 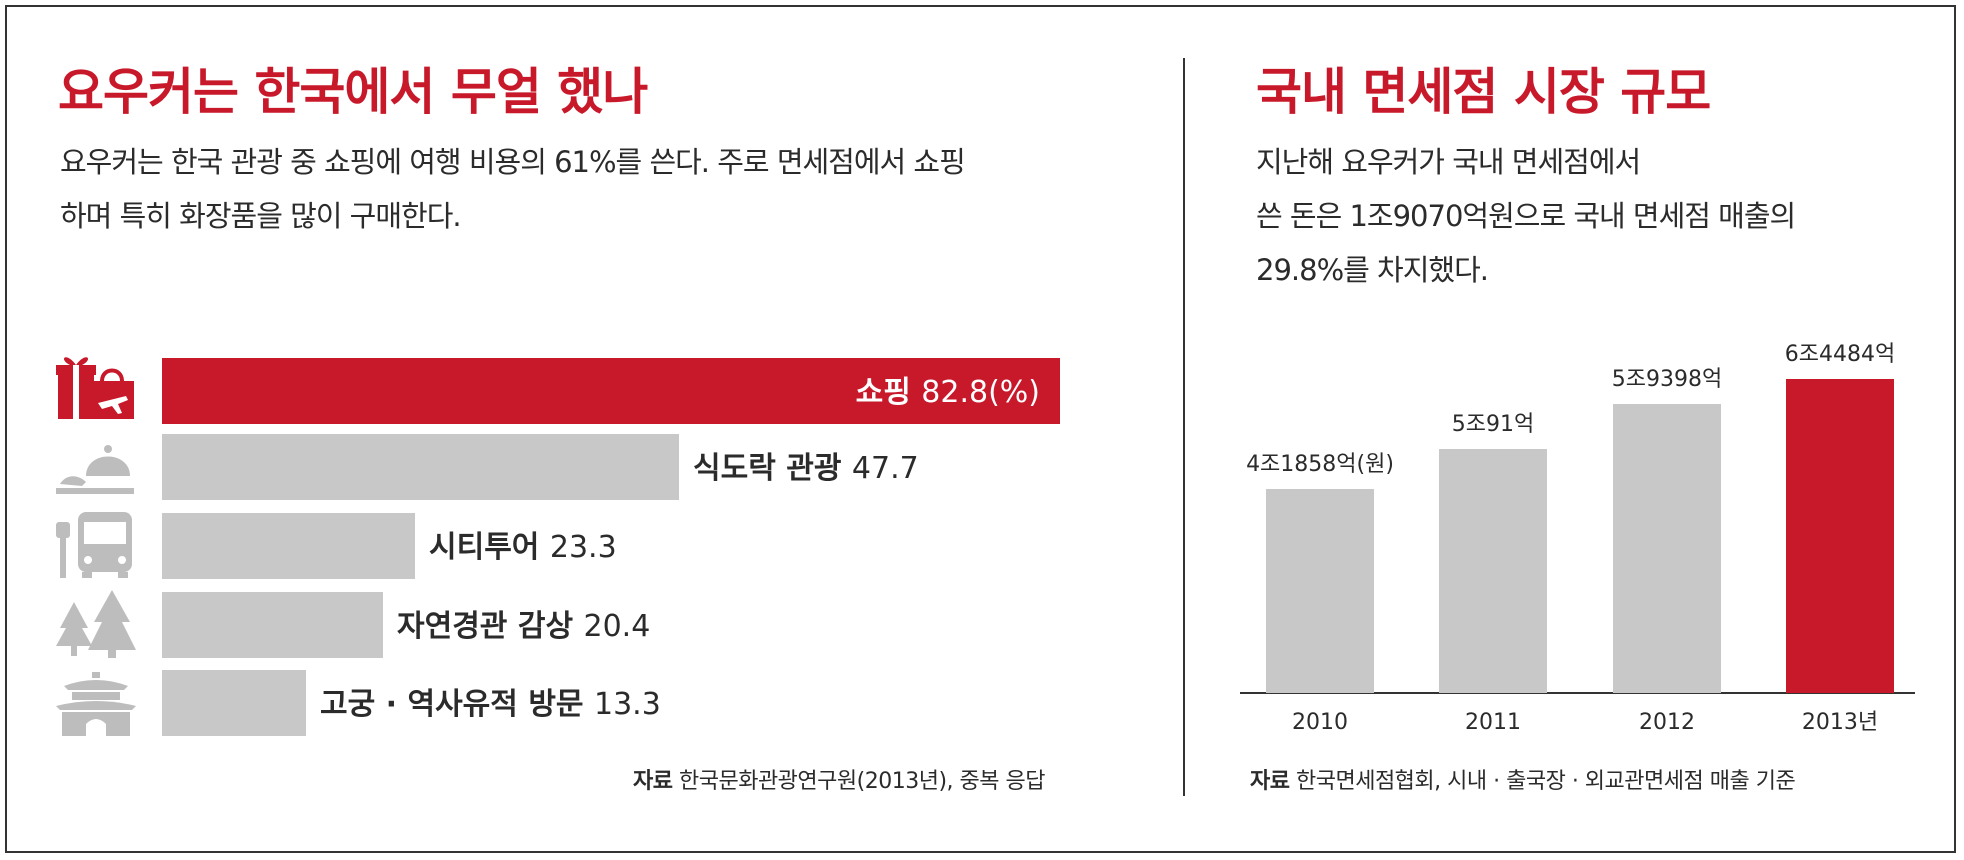 I want to click on activity-category-label: 자연경관 감상, so click(x=490, y=626).